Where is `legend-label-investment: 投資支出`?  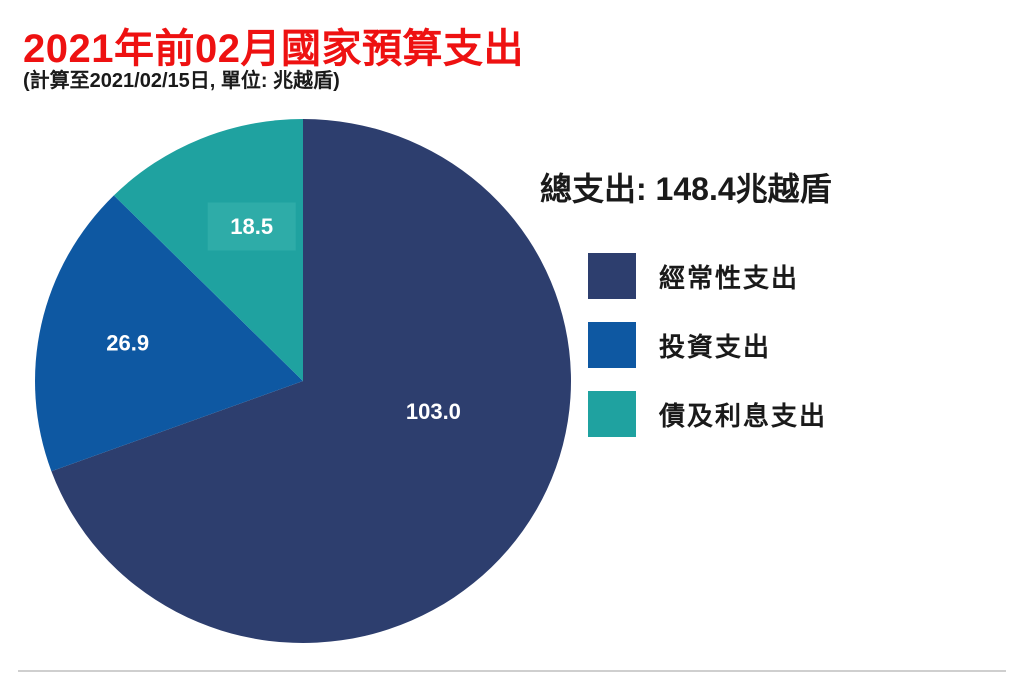 legend-label-investment: 投資支出 is located at coordinates (715, 346).